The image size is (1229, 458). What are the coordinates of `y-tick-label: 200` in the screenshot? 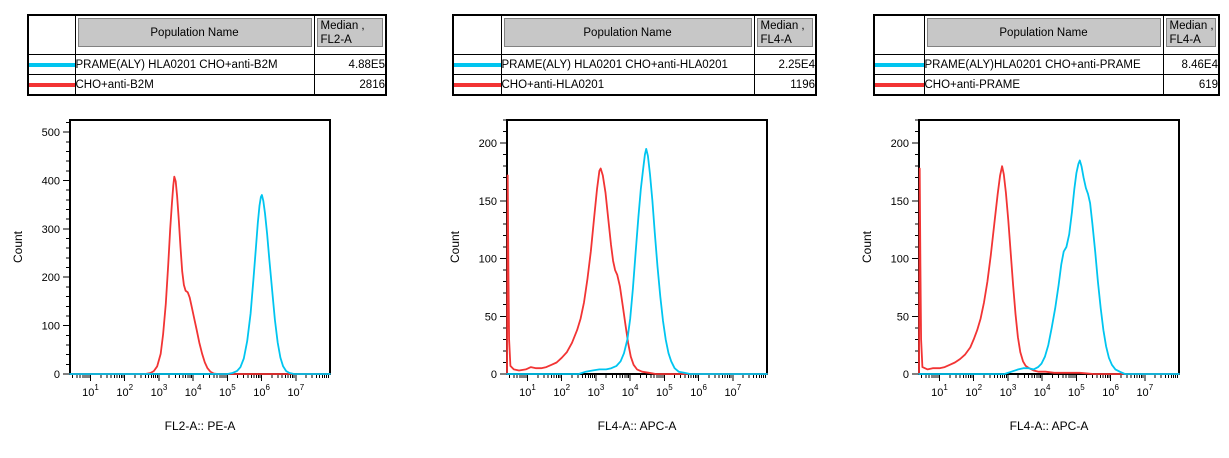 It's located at (900, 144).